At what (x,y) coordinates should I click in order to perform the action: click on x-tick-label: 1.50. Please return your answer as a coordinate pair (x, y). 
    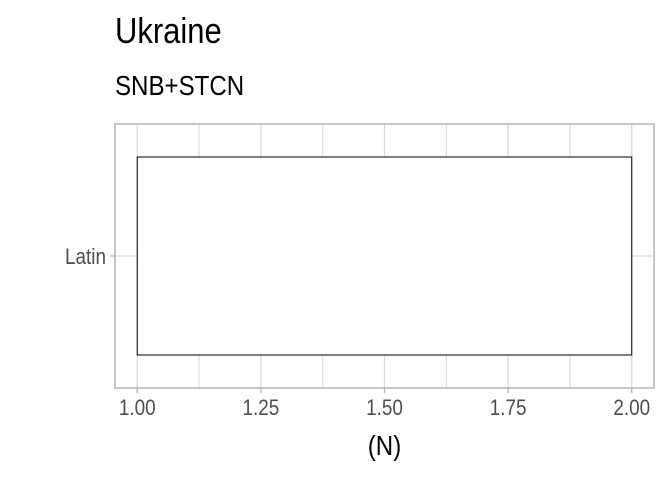
    Looking at the image, I should click on (384, 408).